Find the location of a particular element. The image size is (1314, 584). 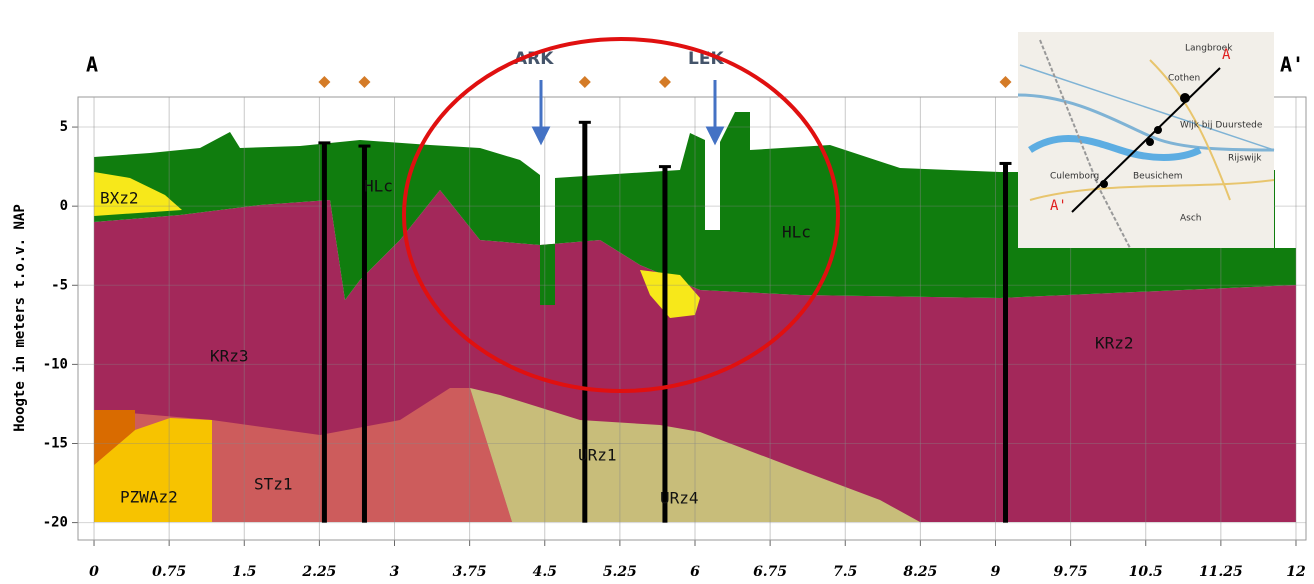

map-label: Langbroek is located at coordinates (1209, 49).